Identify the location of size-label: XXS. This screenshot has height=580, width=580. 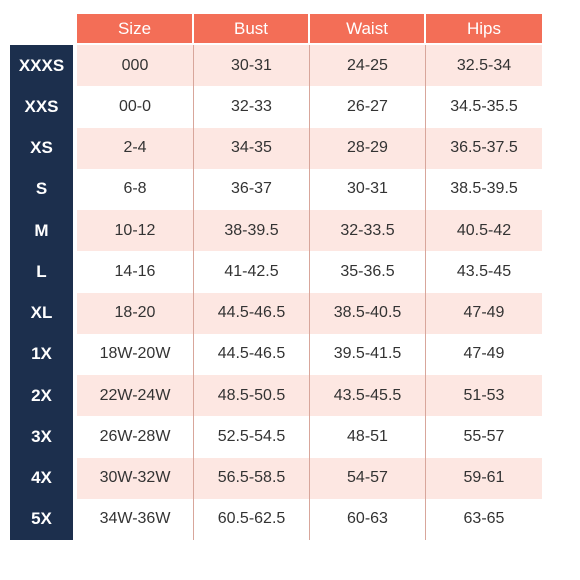
(41, 106).